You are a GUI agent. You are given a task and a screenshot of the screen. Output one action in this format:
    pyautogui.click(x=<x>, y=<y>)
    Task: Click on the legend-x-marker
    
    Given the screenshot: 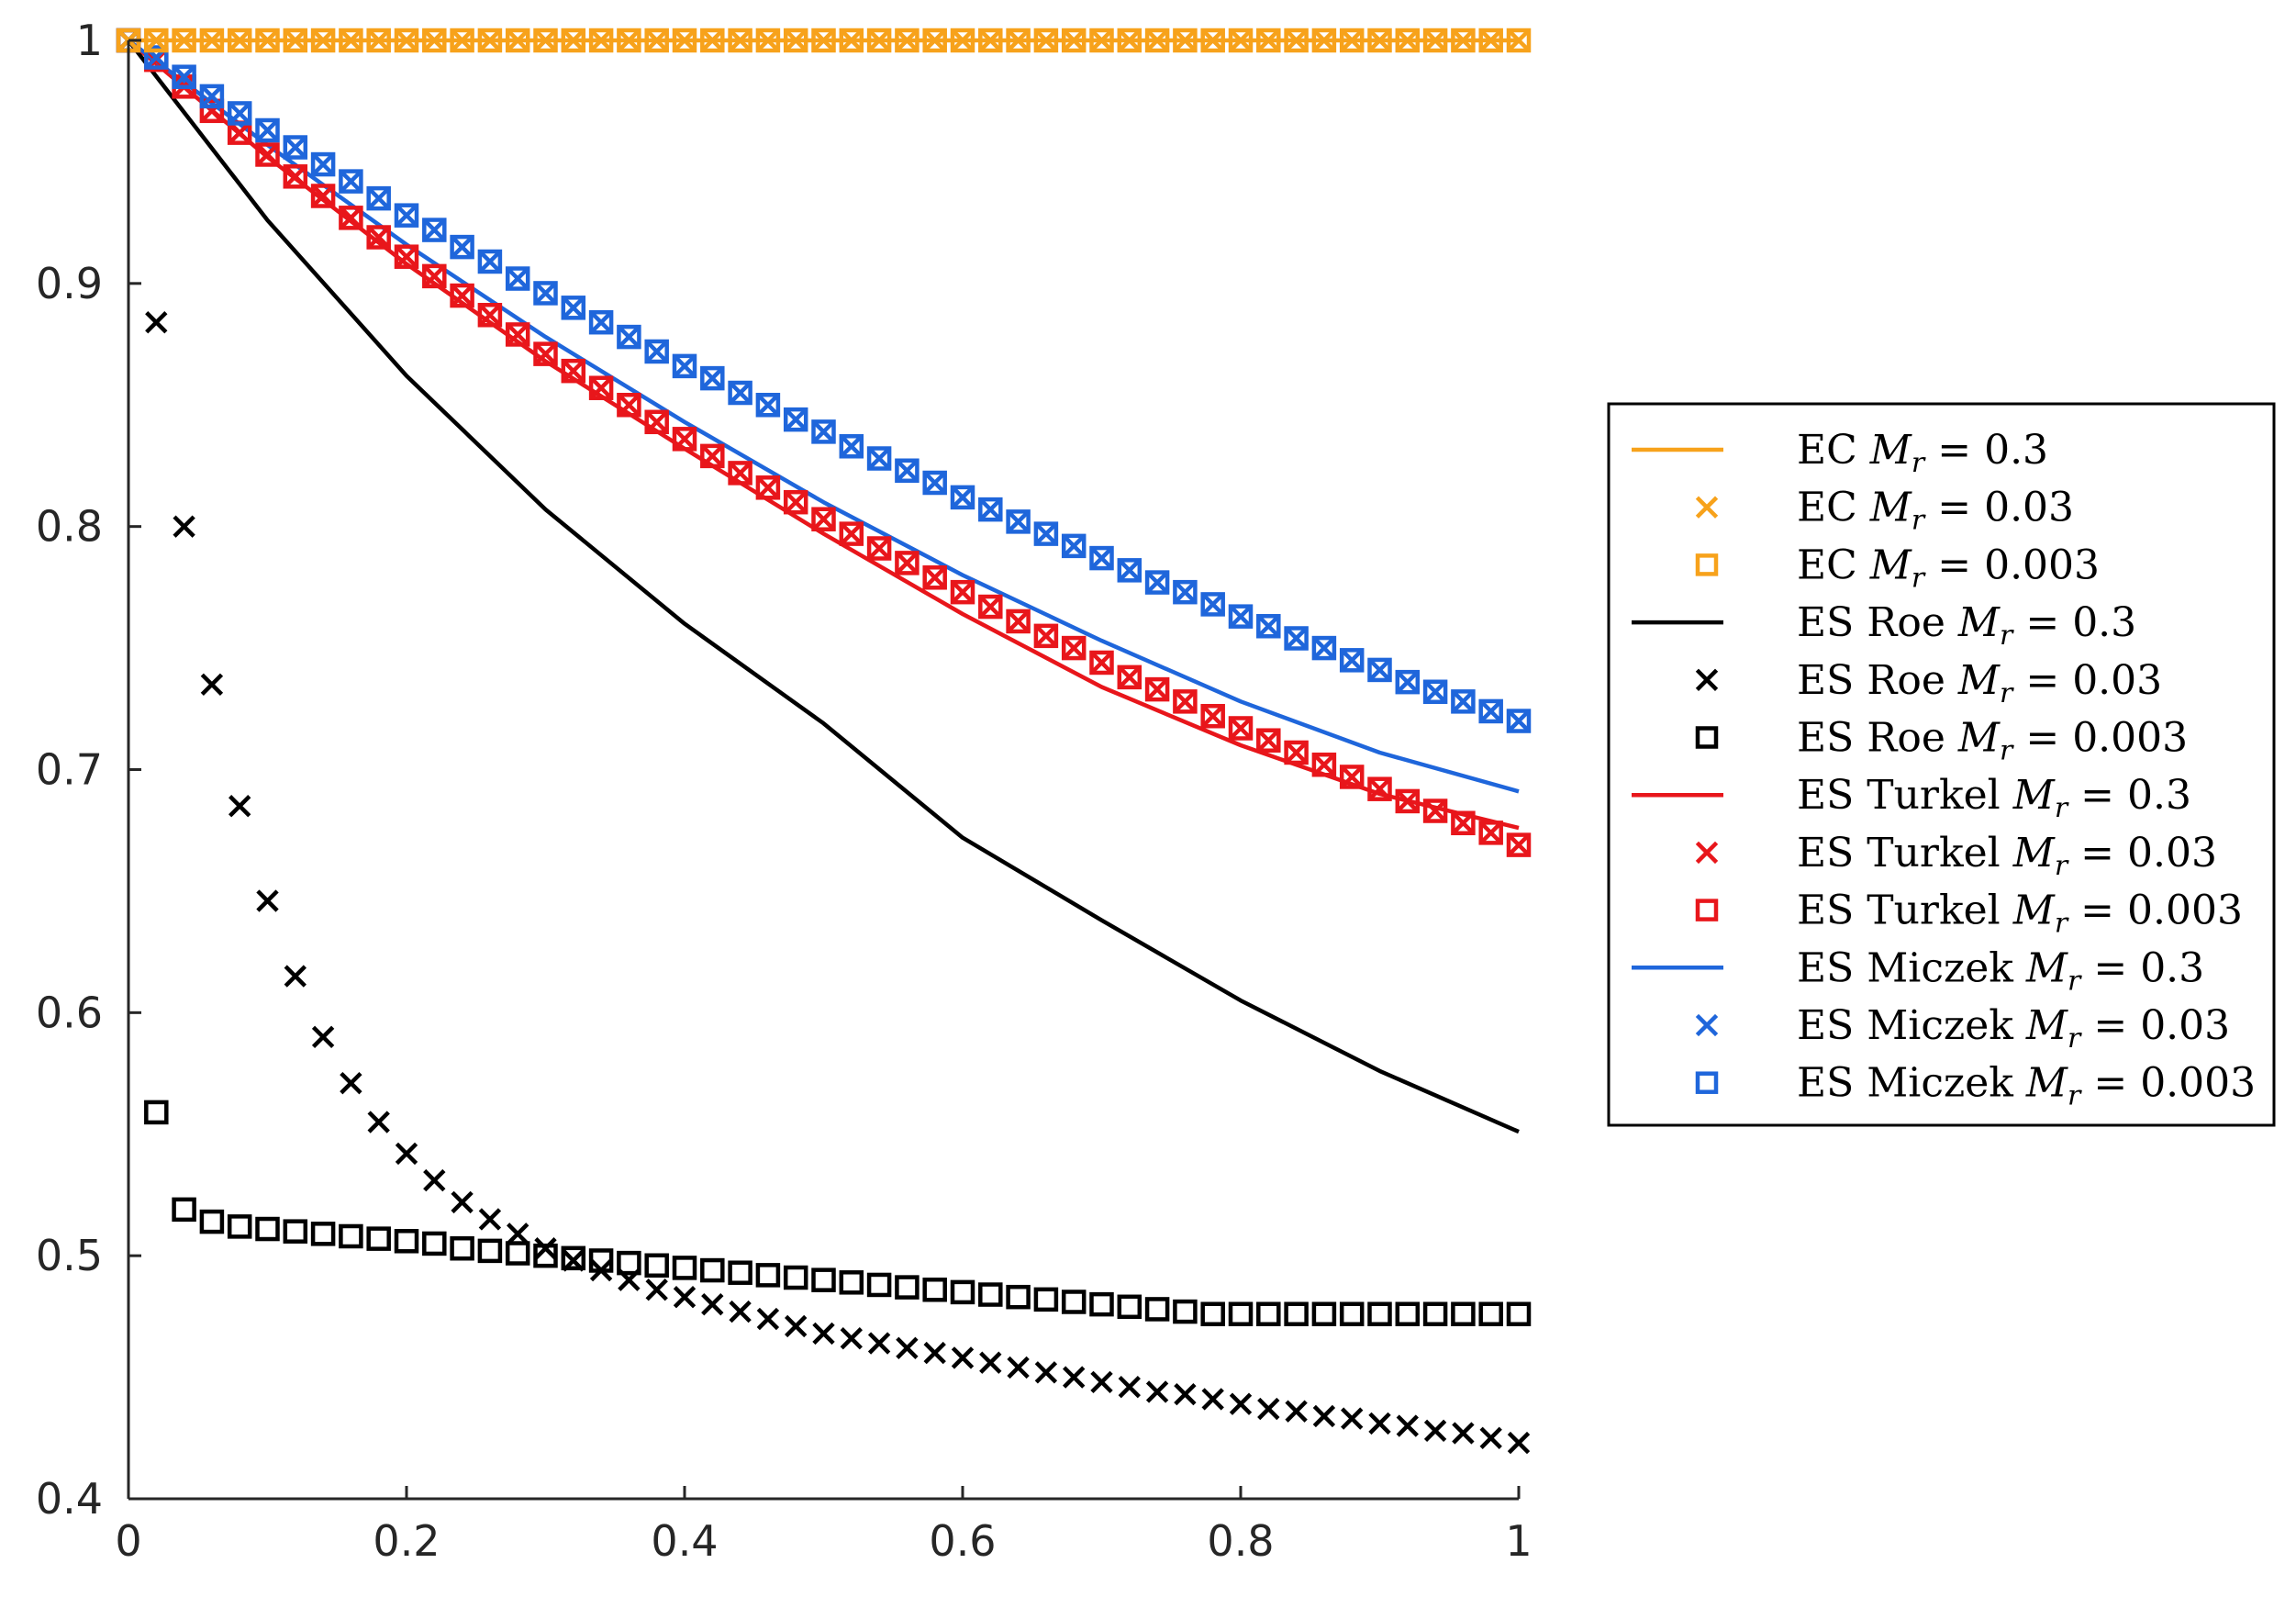 What is the action you would take?
    pyautogui.click(x=1707, y=853)
    